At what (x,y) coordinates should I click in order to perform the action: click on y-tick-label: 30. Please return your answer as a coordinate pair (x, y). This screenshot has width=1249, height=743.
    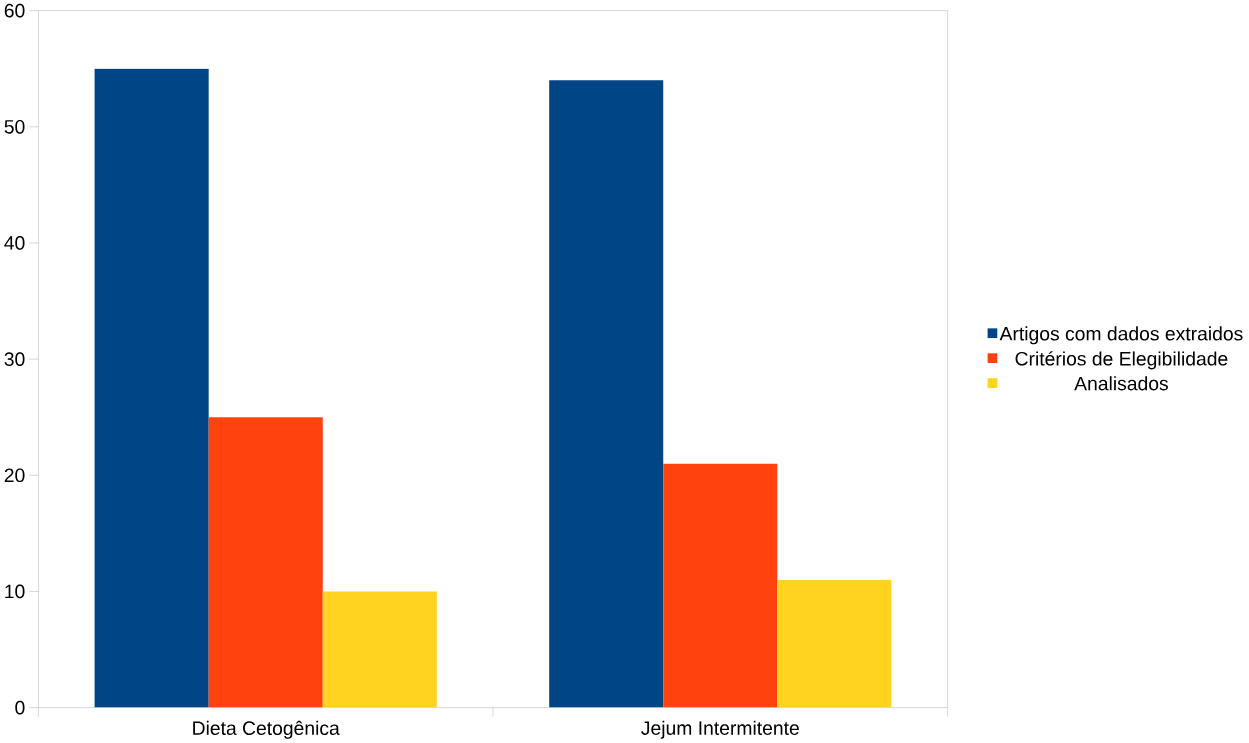
    Looking at the image, I should click on (14, 359).